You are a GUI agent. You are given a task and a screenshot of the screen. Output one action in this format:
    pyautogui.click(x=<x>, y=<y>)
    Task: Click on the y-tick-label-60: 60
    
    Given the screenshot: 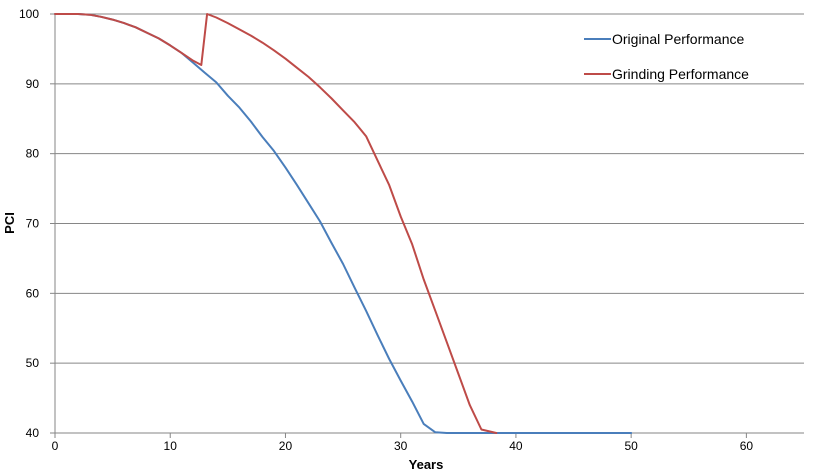 What is the action you would take?
    pyautogui.click(x=33, y=293)
    